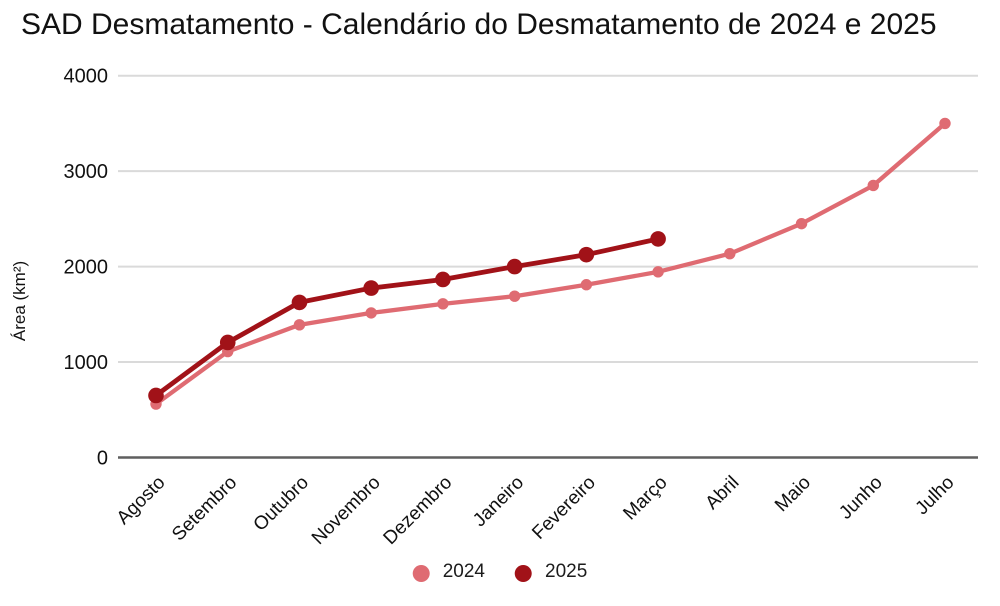 The image size is (1000, 606). Describe the element at coordinates (860, 497) in the screenshot. I see `x-tick-label-junho: Junho` at that location.